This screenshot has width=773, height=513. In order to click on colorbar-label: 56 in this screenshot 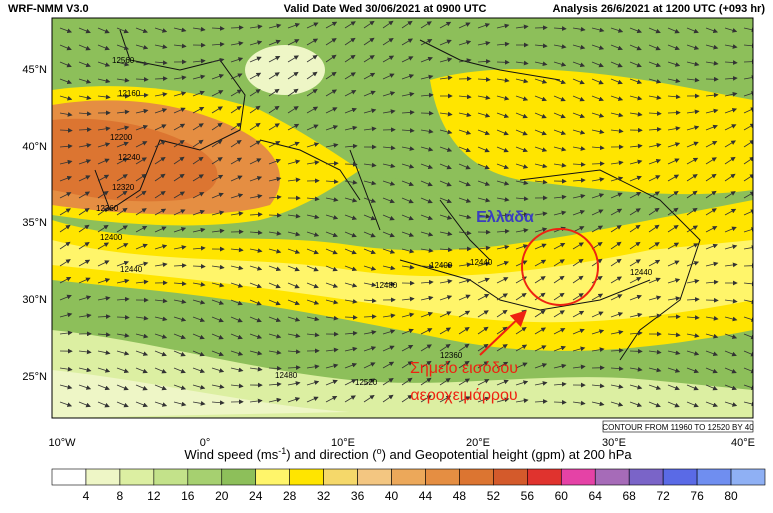, I will do `click(528, 496)`.